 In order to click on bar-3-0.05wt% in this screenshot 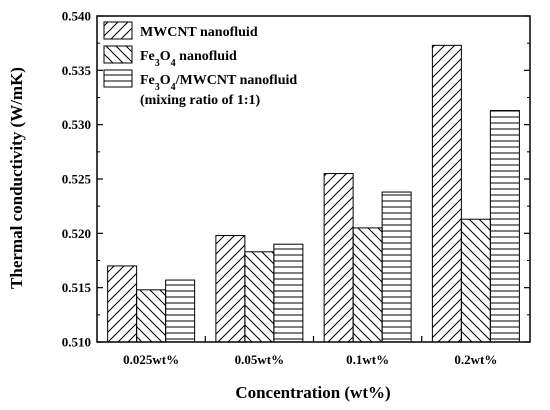, I will do `click(288, 293)`.